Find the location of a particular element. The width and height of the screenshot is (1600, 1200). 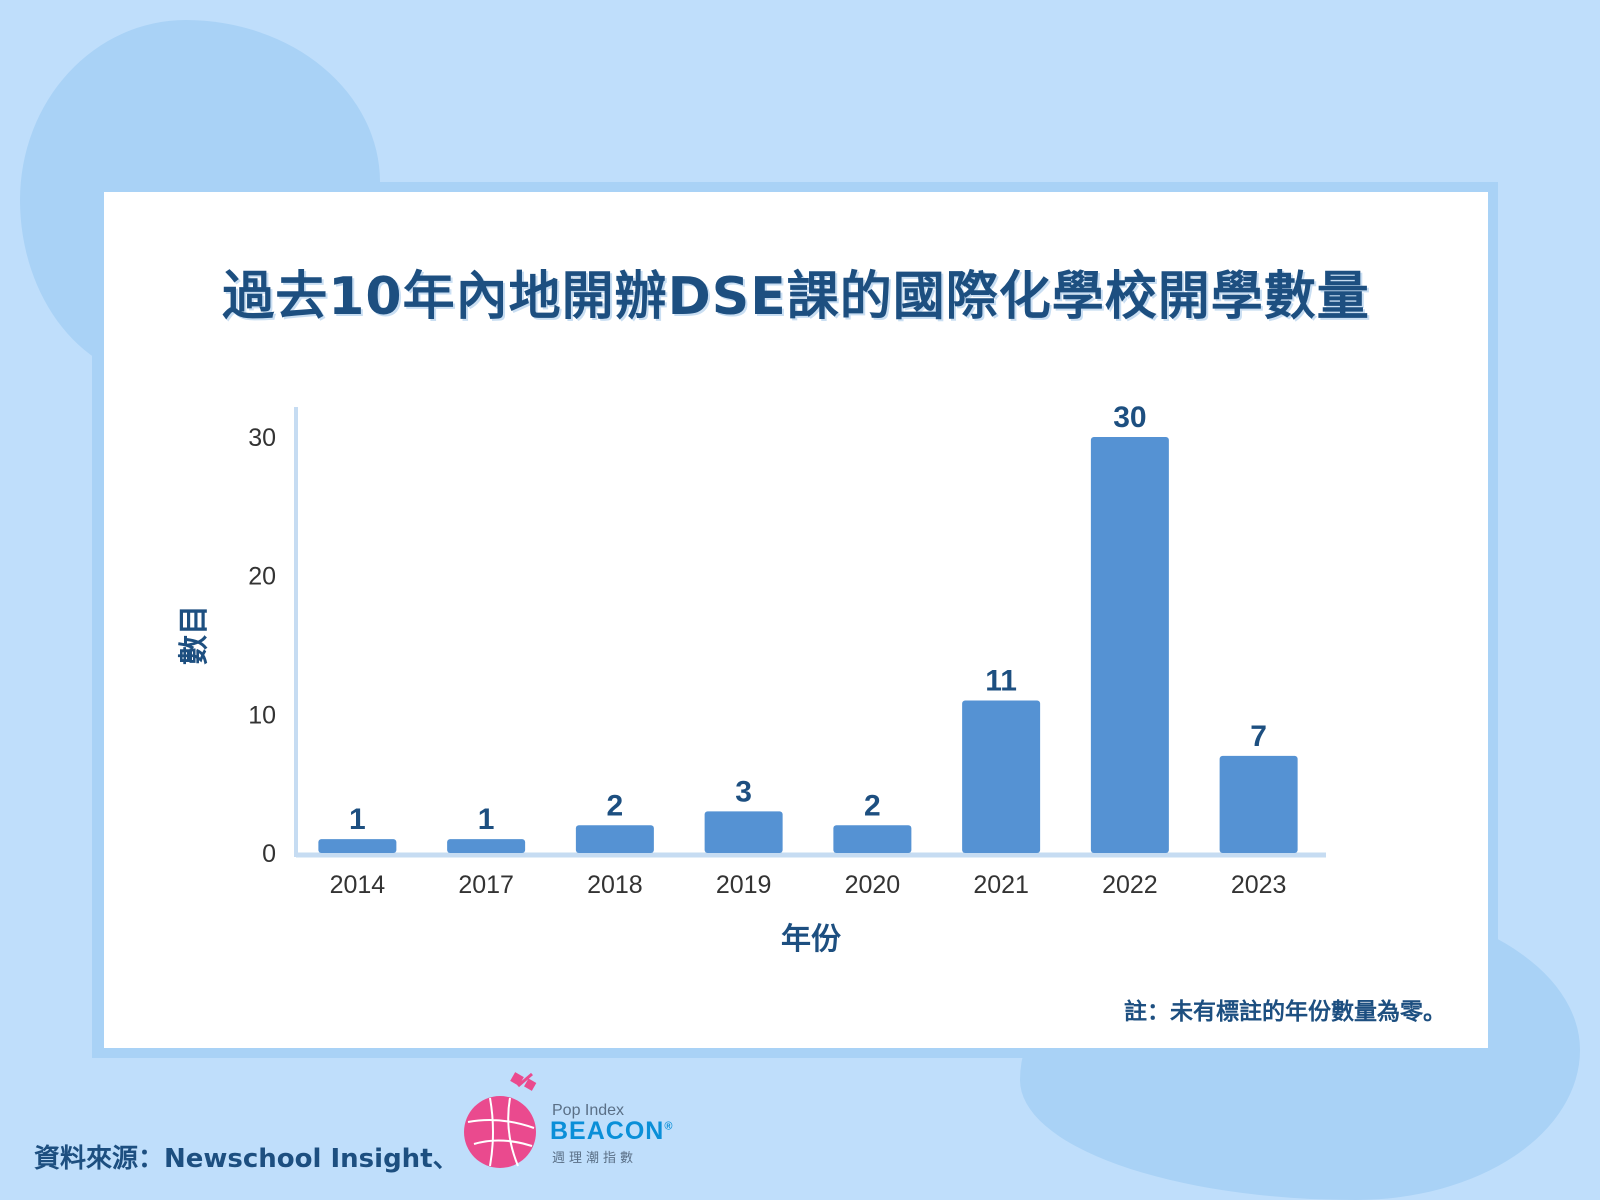

logo-brand-text: BEACON® is located at coordinates (612, 1131).